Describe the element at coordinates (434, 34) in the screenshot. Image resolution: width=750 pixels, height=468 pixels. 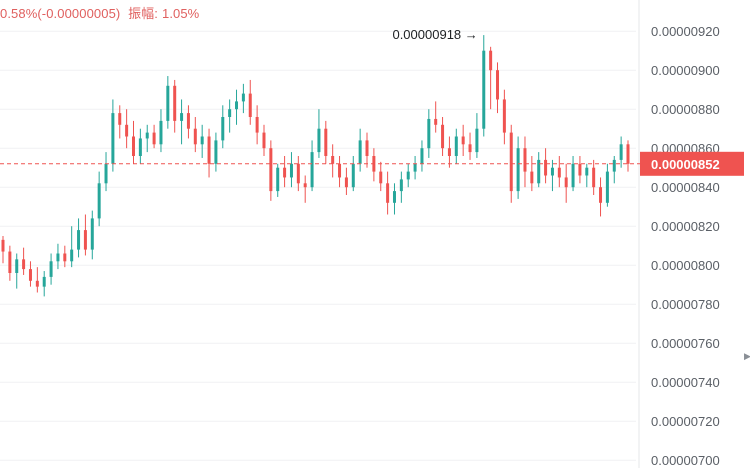
I see `peak-price-label: 0.00000918 →` at that location.